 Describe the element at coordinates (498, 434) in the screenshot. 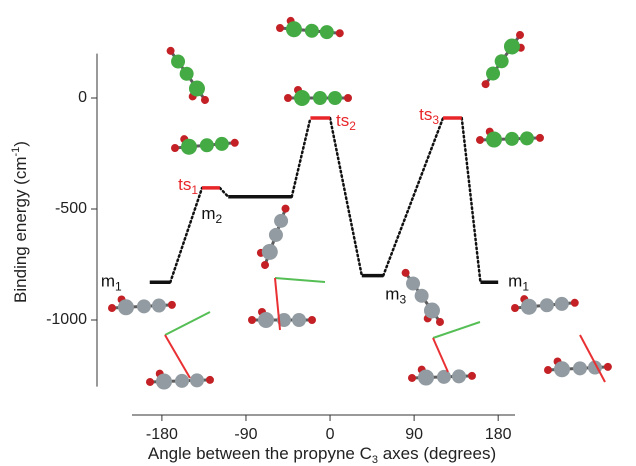

I see `x-tick-label: 180` at that location.